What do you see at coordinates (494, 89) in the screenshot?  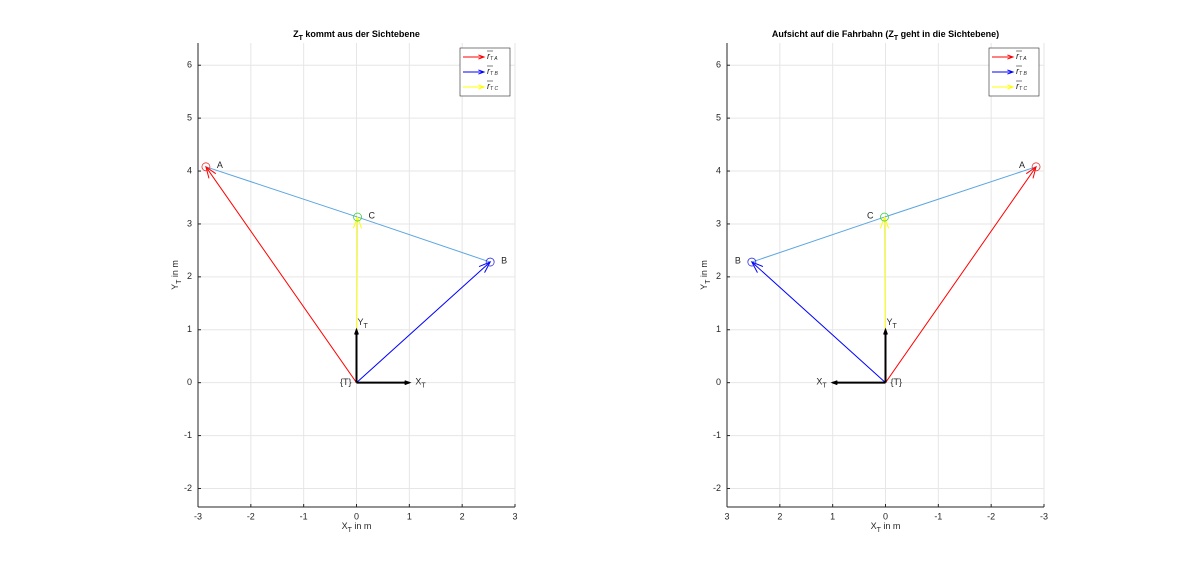 I see `legend-subscript: T C` at bounding box center [494, 89].